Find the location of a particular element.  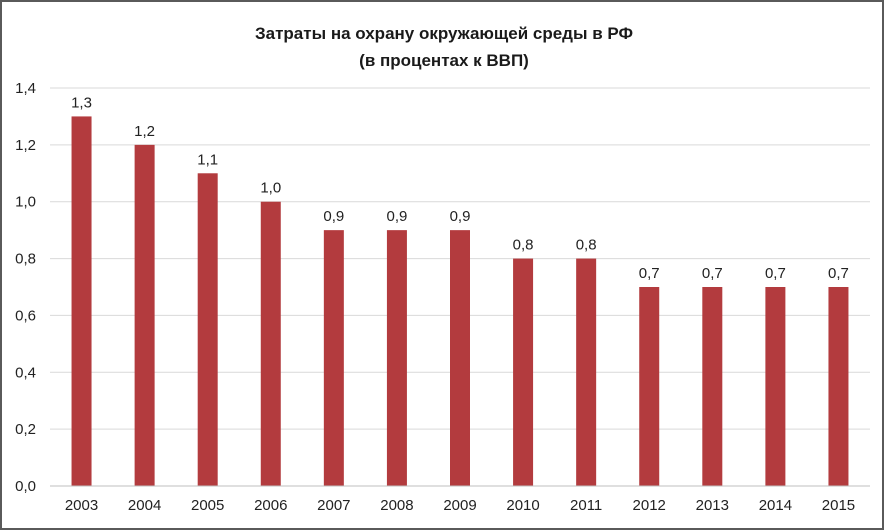

bar-2004 is located at coordinates (144, 315).